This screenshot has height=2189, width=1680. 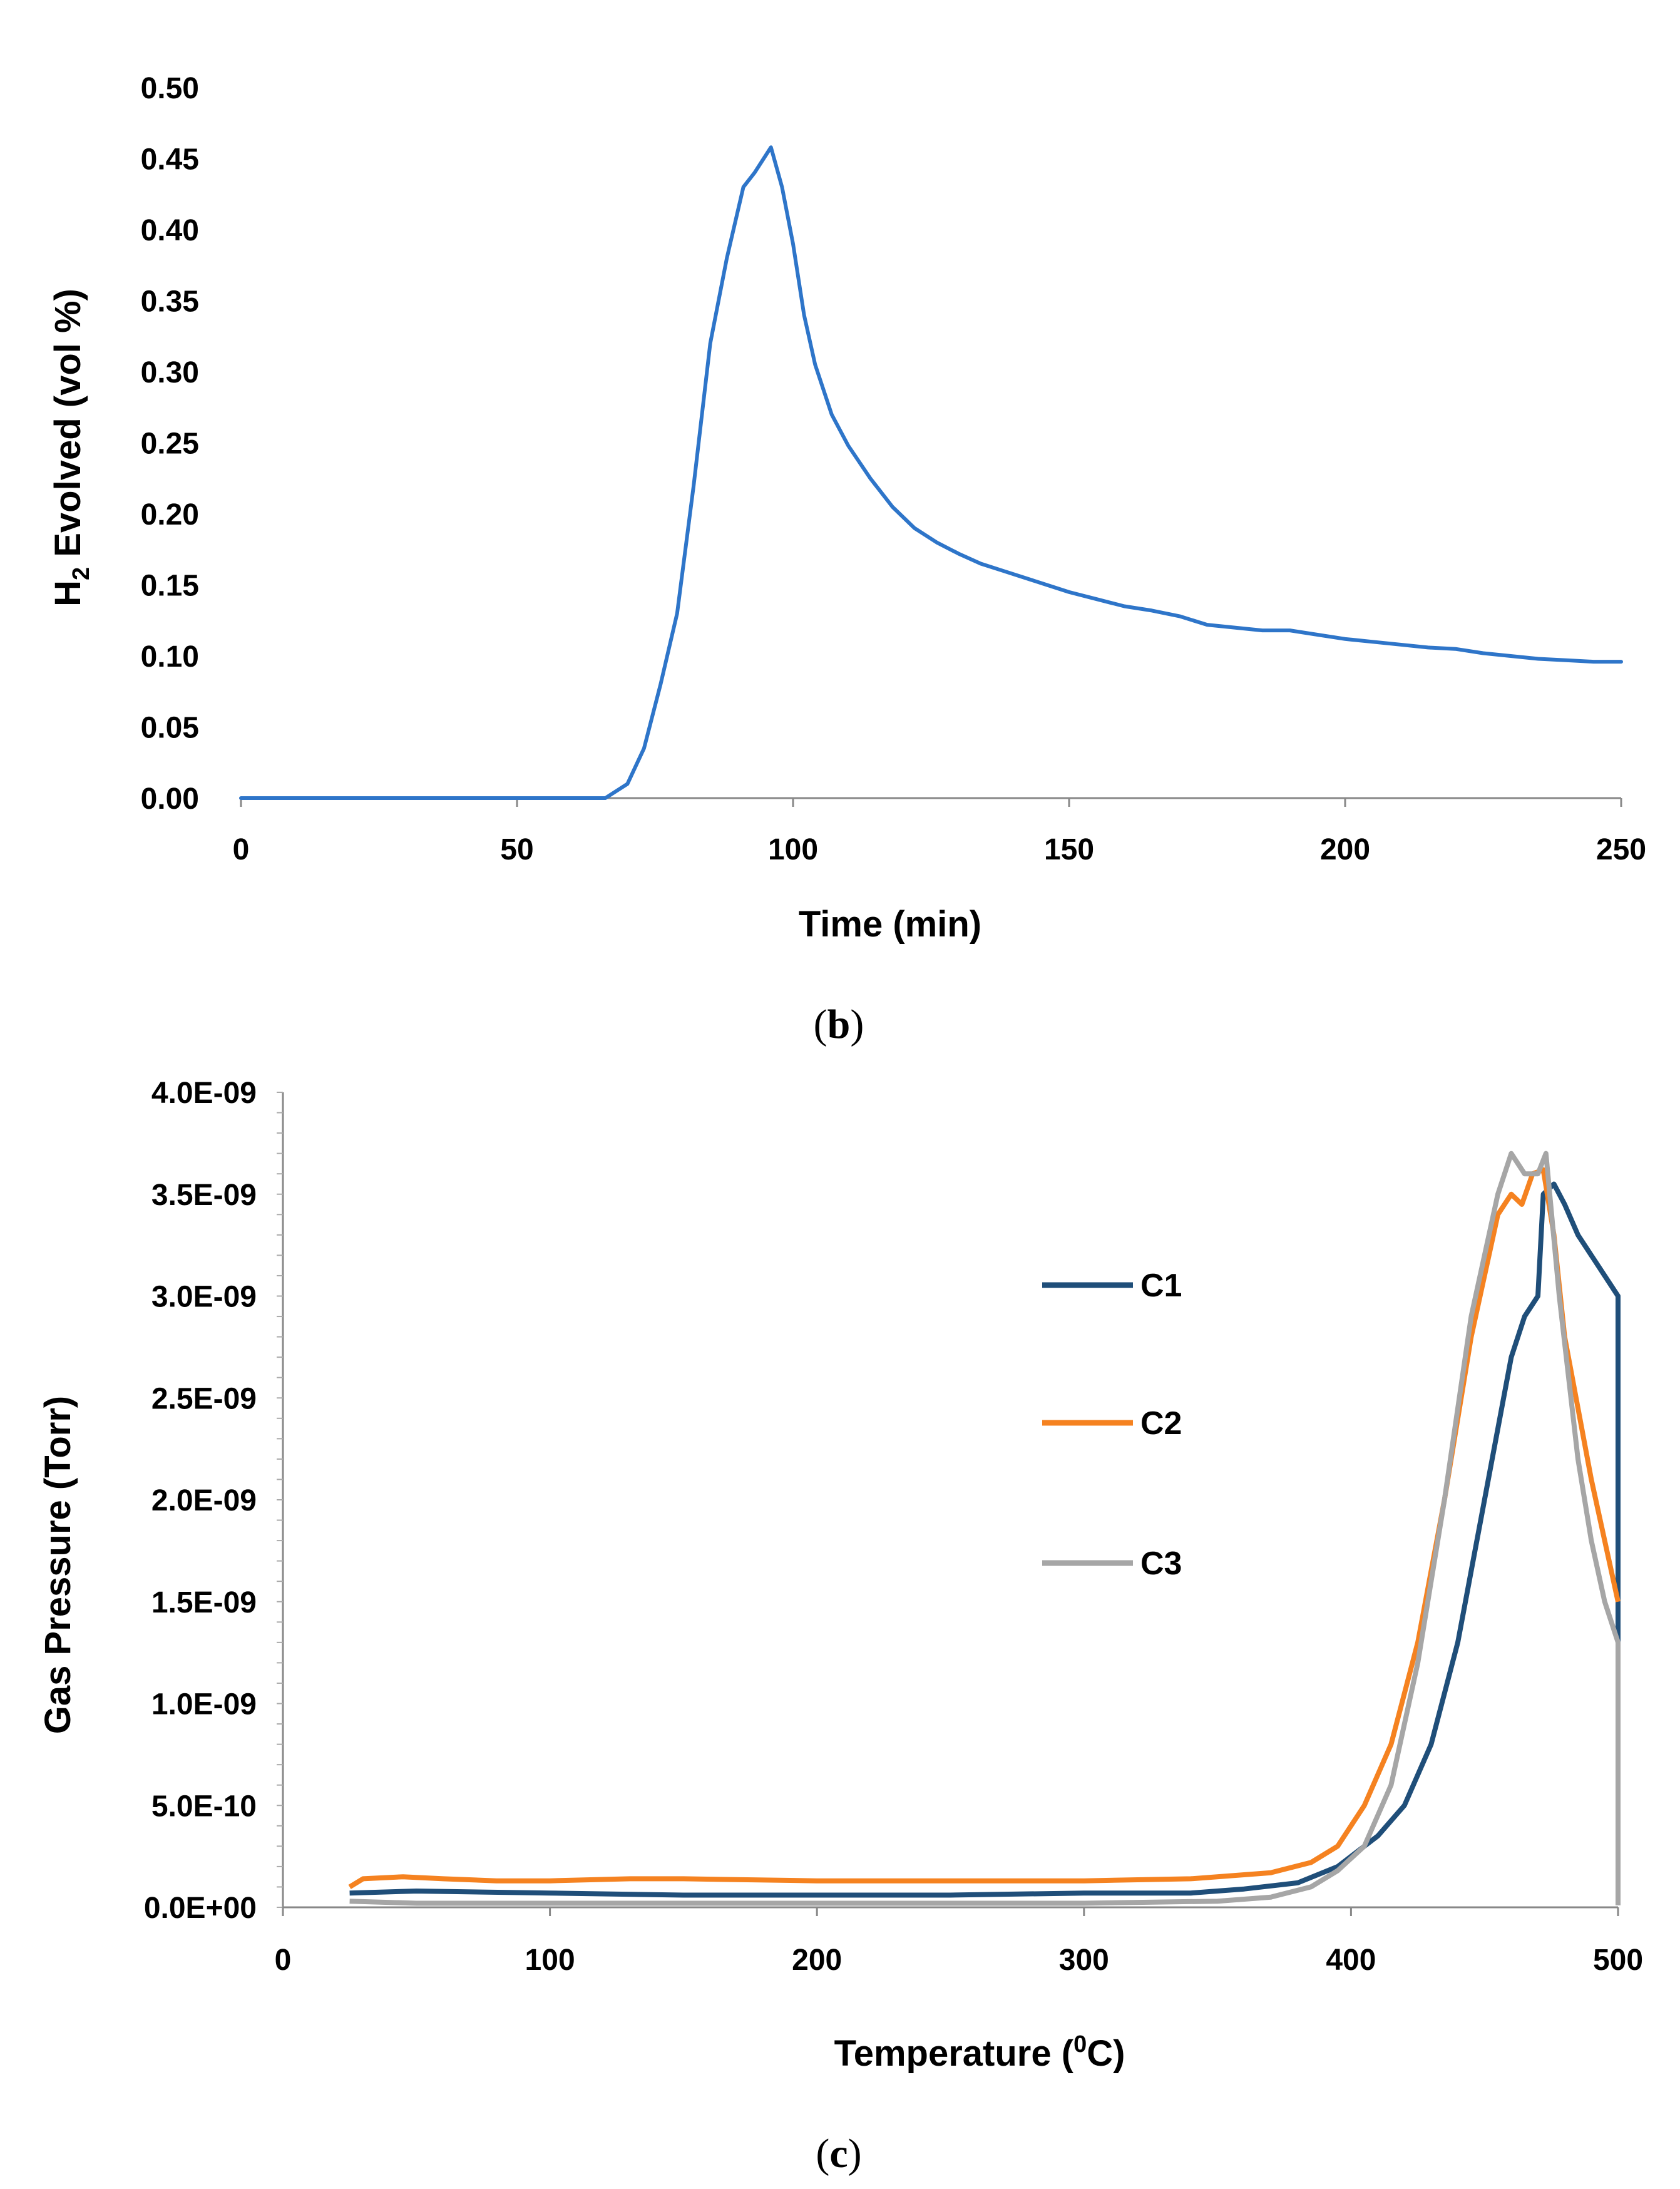 What do you see at coordinates (1161, 1564) in the screenshot?
I see `legend-label-c3: C3` at bounding box center [1161, 1564].